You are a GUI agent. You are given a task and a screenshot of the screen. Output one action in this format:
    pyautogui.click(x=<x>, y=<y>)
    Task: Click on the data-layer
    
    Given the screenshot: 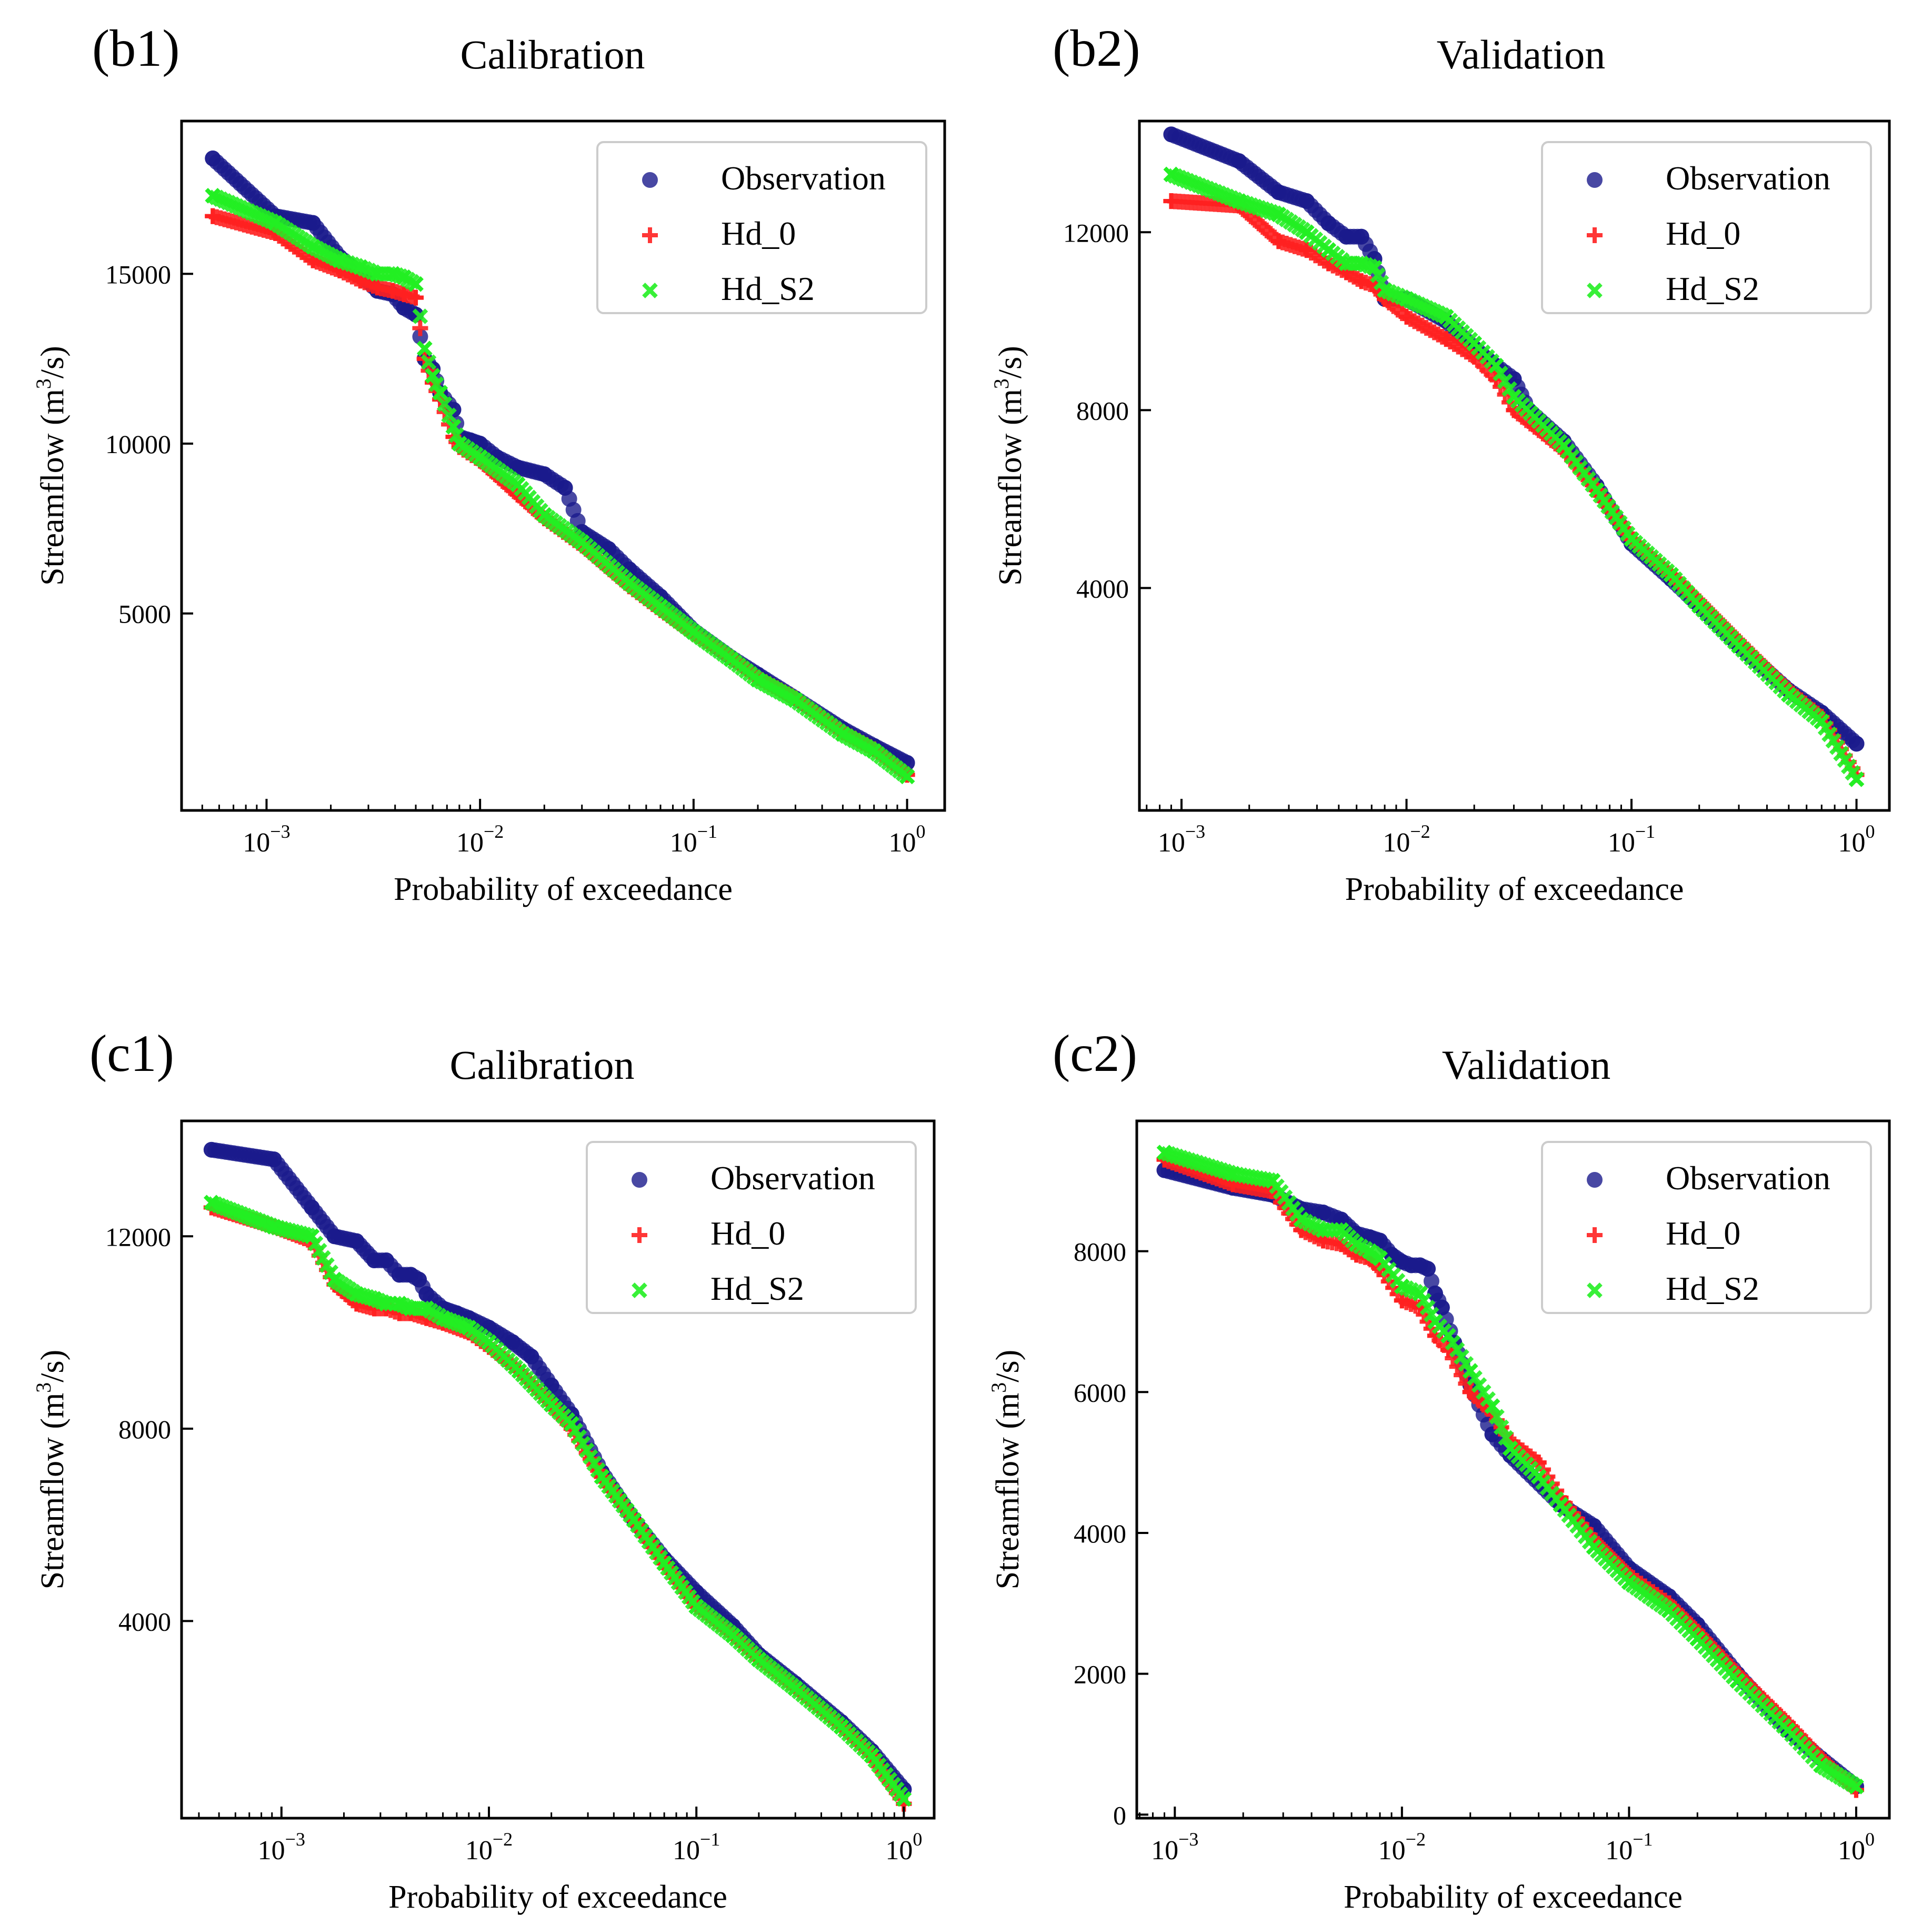 What is the action you would take?
    pyautogui.click(x=560, y=467)
    